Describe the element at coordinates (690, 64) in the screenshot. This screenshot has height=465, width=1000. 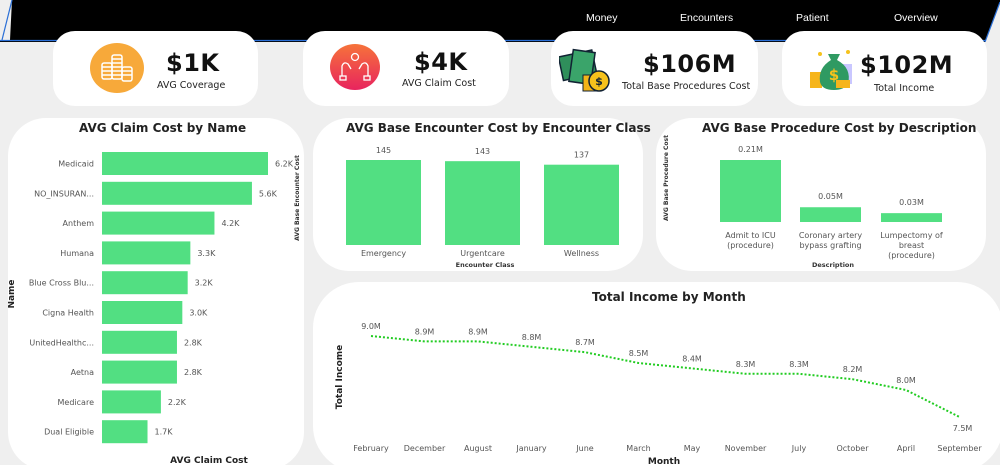
I see `kpi-value: $106M` at that location.